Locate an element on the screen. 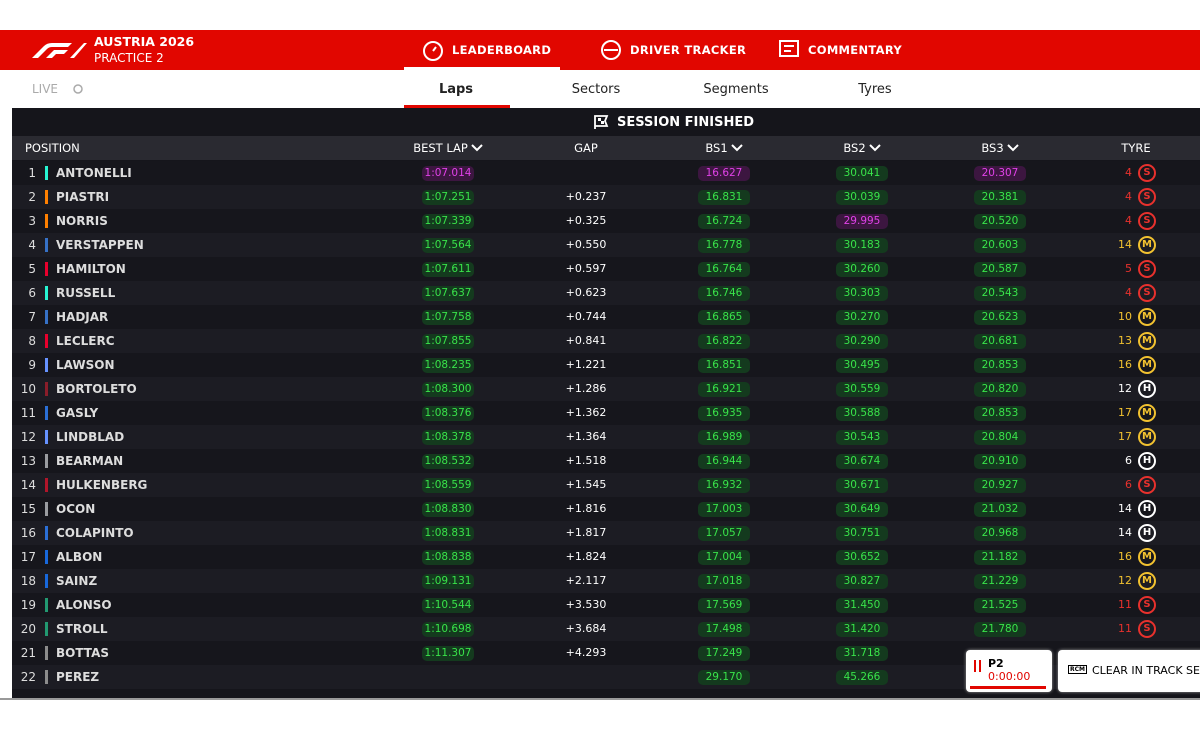 The image size is (1200, 729). position: 7 is located at coordinates (32, 317).